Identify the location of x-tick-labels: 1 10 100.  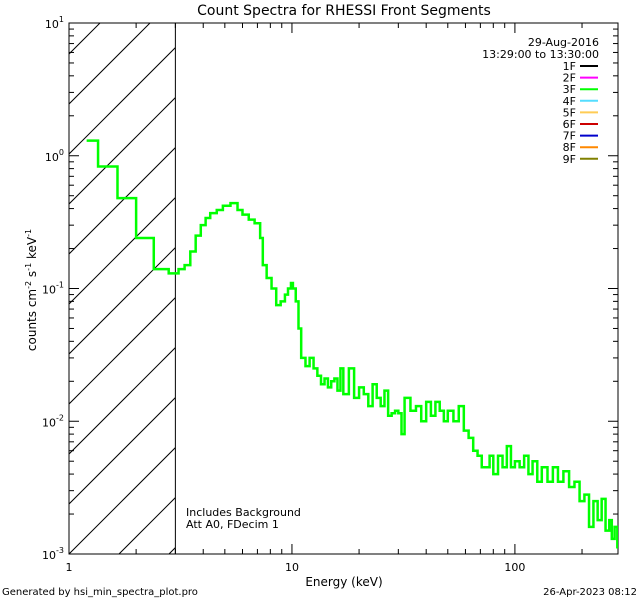
(296, 567).